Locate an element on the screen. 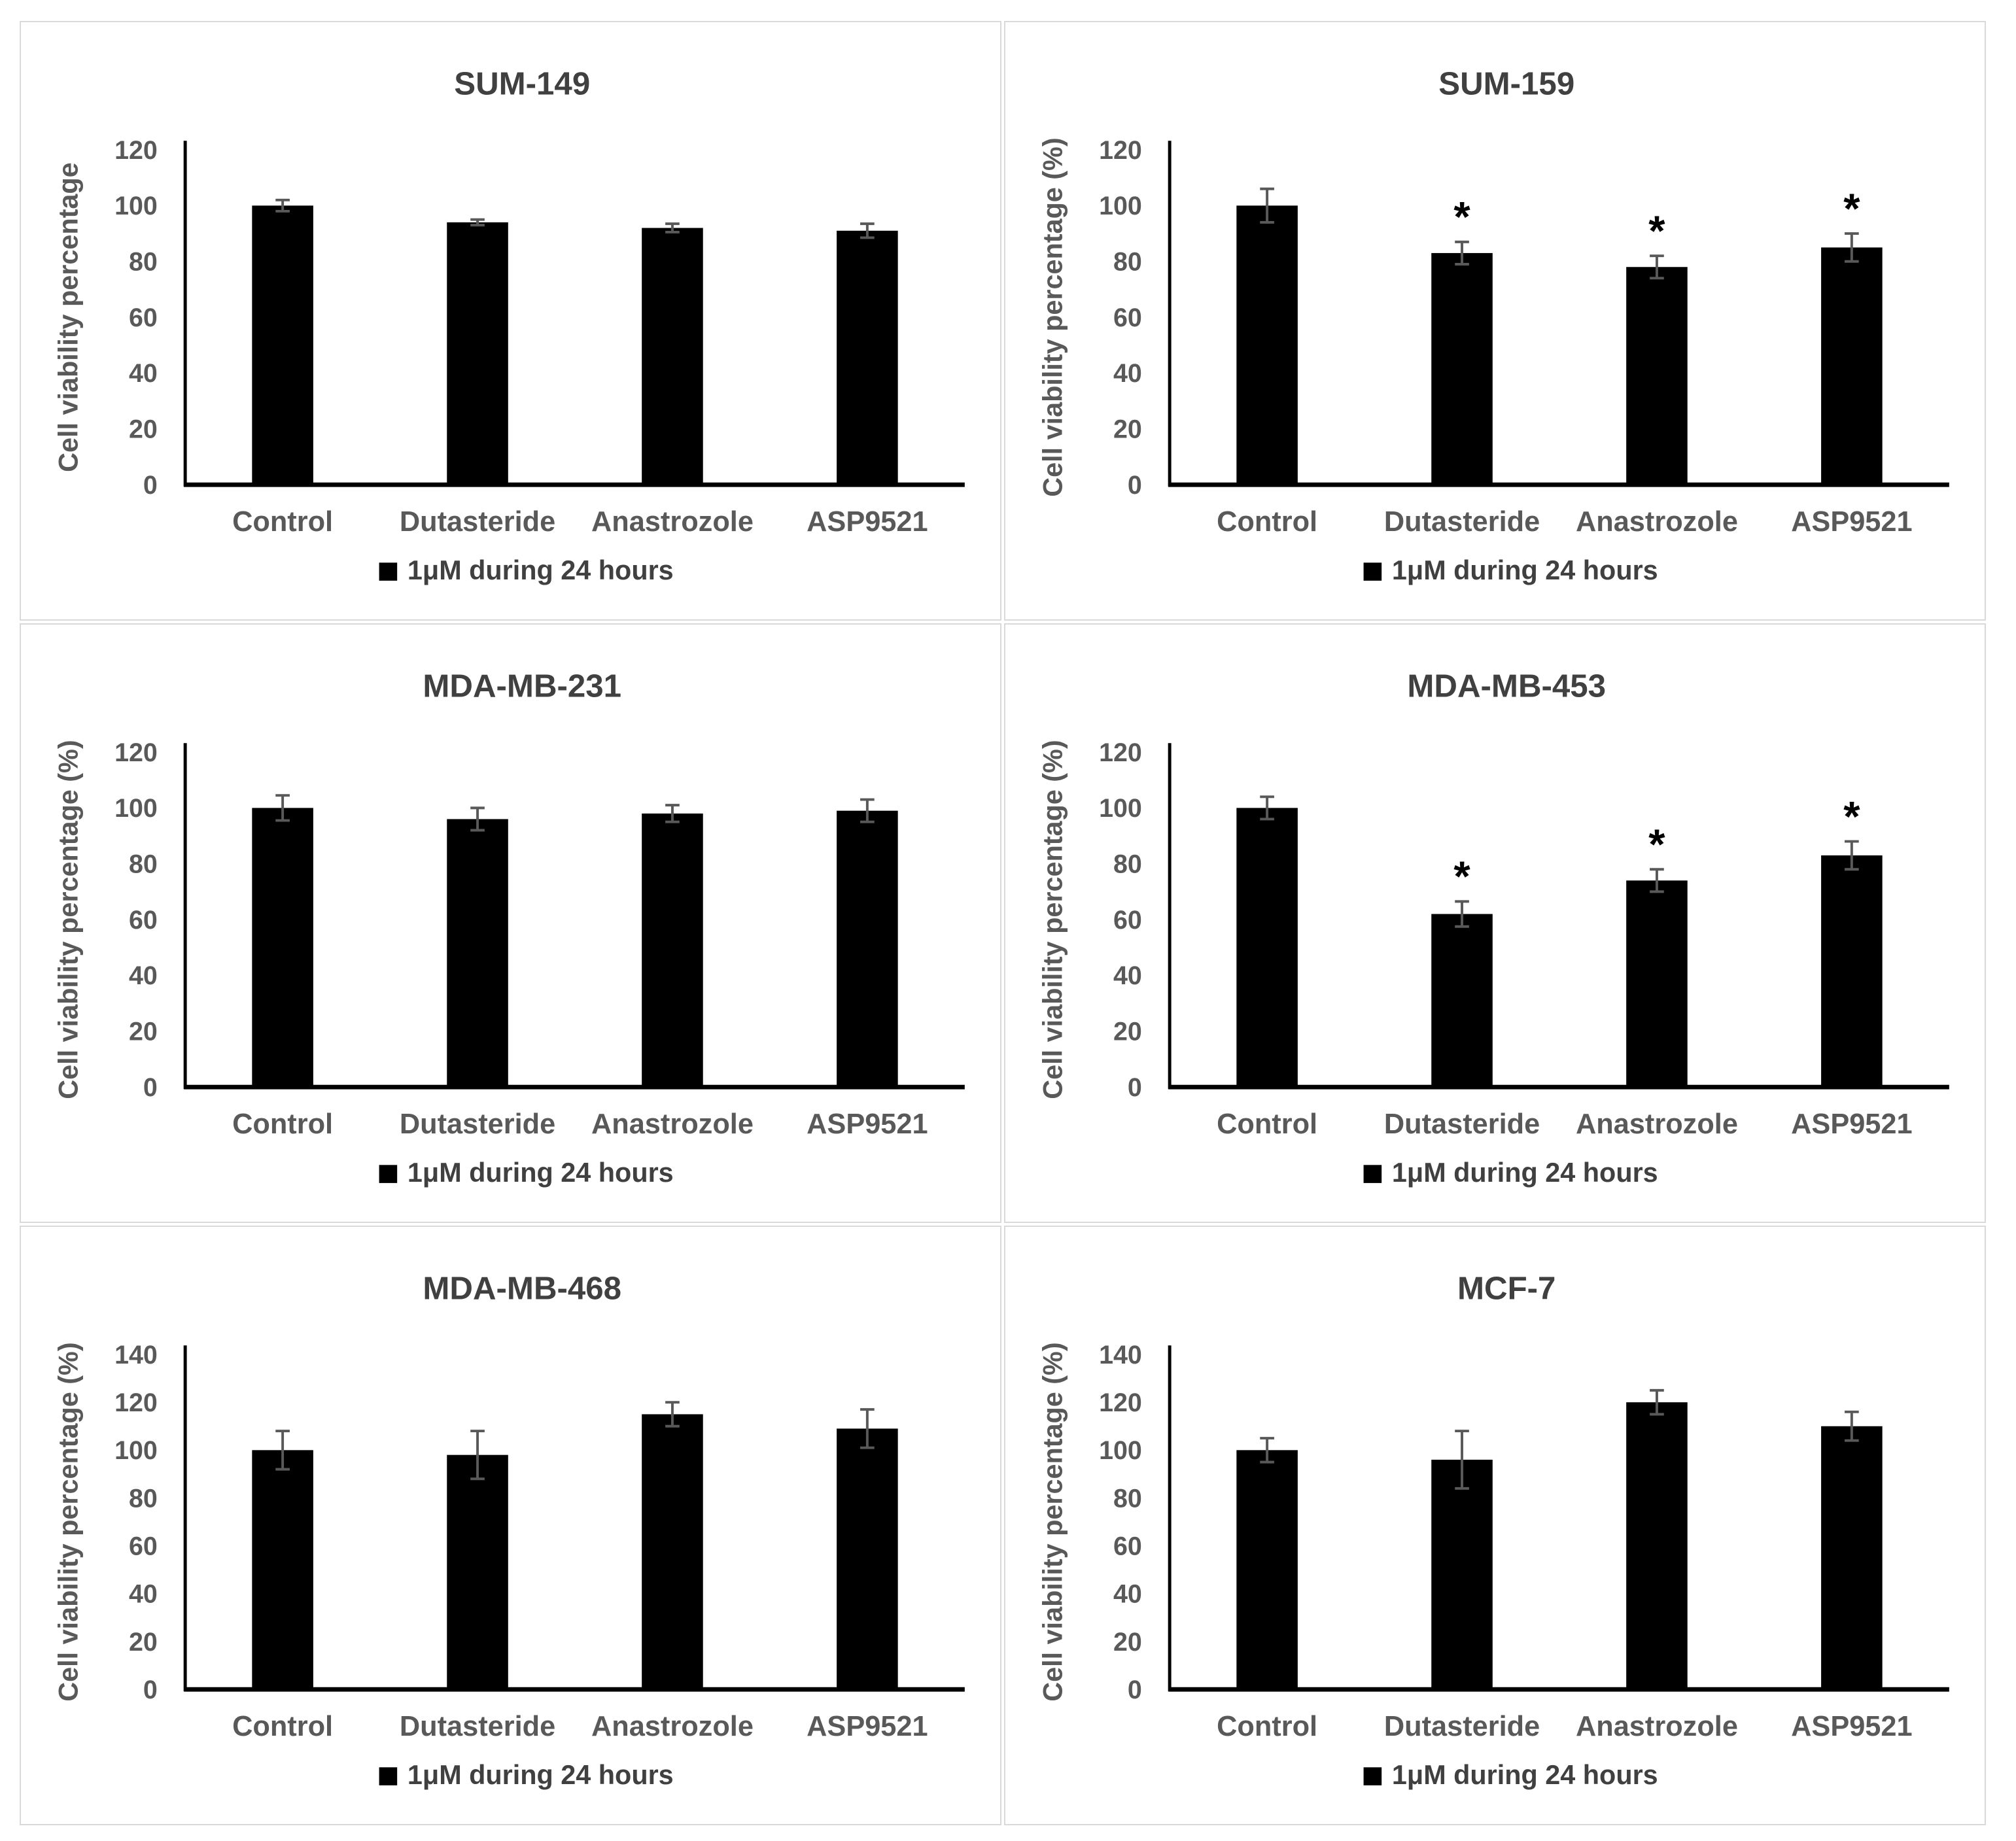 The width and height of the screenshot is (2016, 1841). chart-title: SUM-159 is located at coordinates (1506, 83).